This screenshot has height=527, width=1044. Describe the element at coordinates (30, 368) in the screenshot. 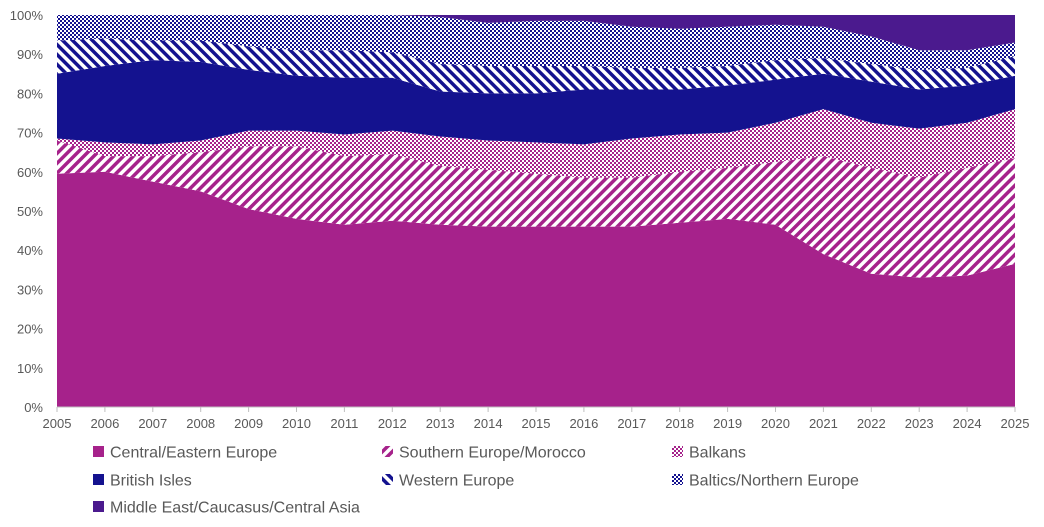

I see `y-tick-label: 10%` at that location.